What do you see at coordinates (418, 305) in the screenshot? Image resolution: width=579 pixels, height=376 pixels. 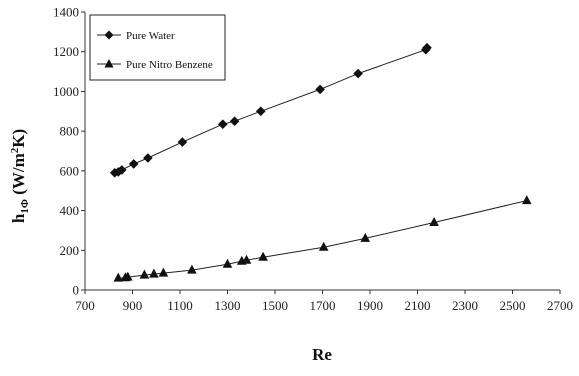 I see `x-tick-label: 2100` at bounding box center [418, 305].